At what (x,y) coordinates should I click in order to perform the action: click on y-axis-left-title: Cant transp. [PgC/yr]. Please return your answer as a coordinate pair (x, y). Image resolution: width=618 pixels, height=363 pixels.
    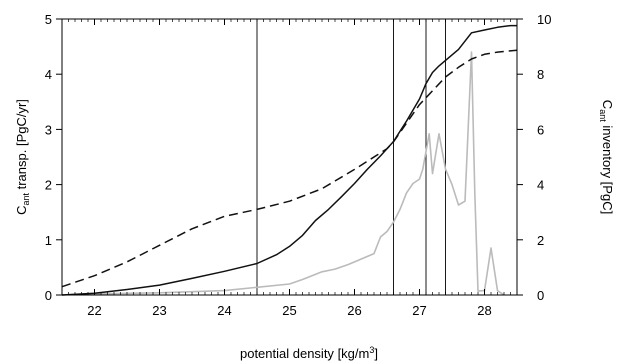
    Looking at the image, I should click on (22, 157).